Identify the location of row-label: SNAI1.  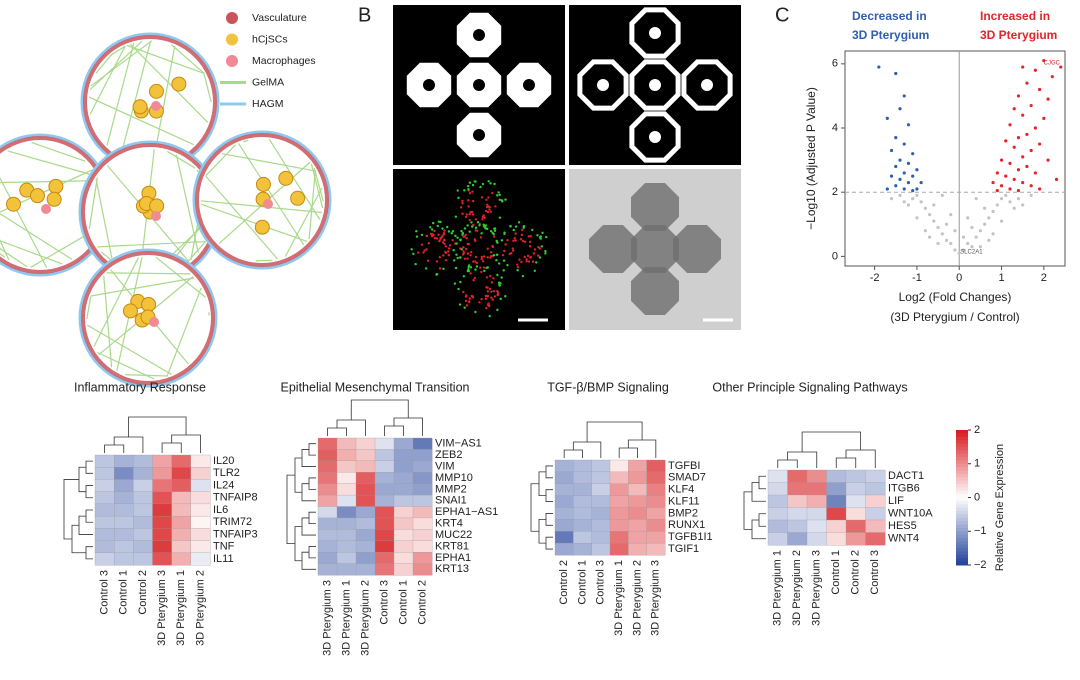
(451, 501).